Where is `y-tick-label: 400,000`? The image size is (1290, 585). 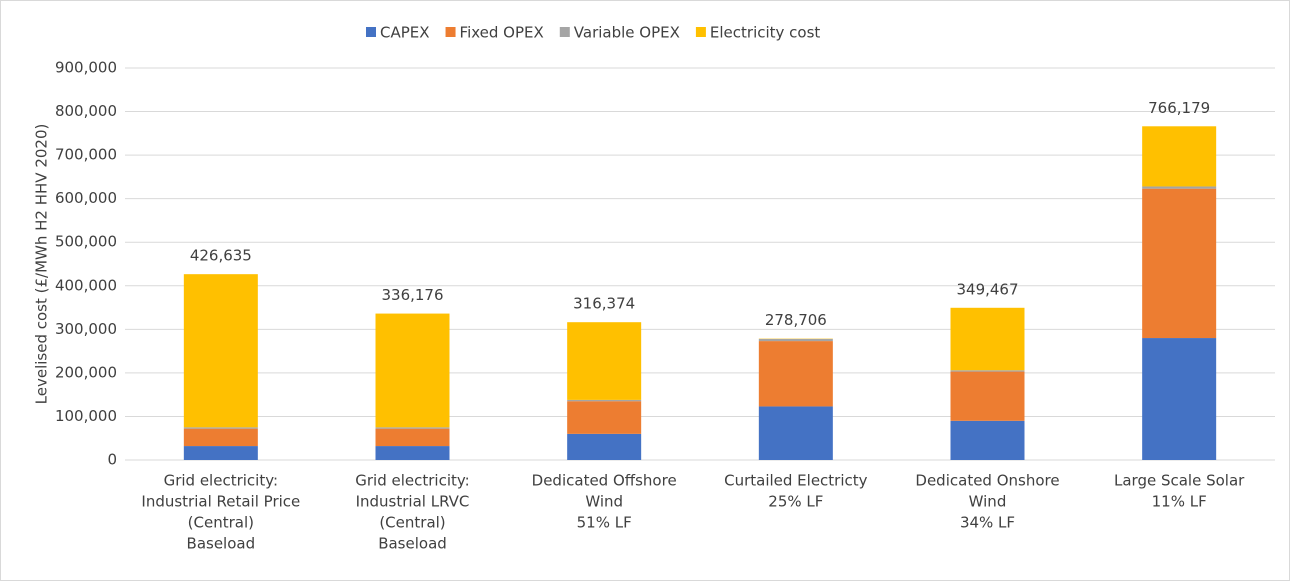 y-tick-label: 400,000 is located at coordinates (86, 285).